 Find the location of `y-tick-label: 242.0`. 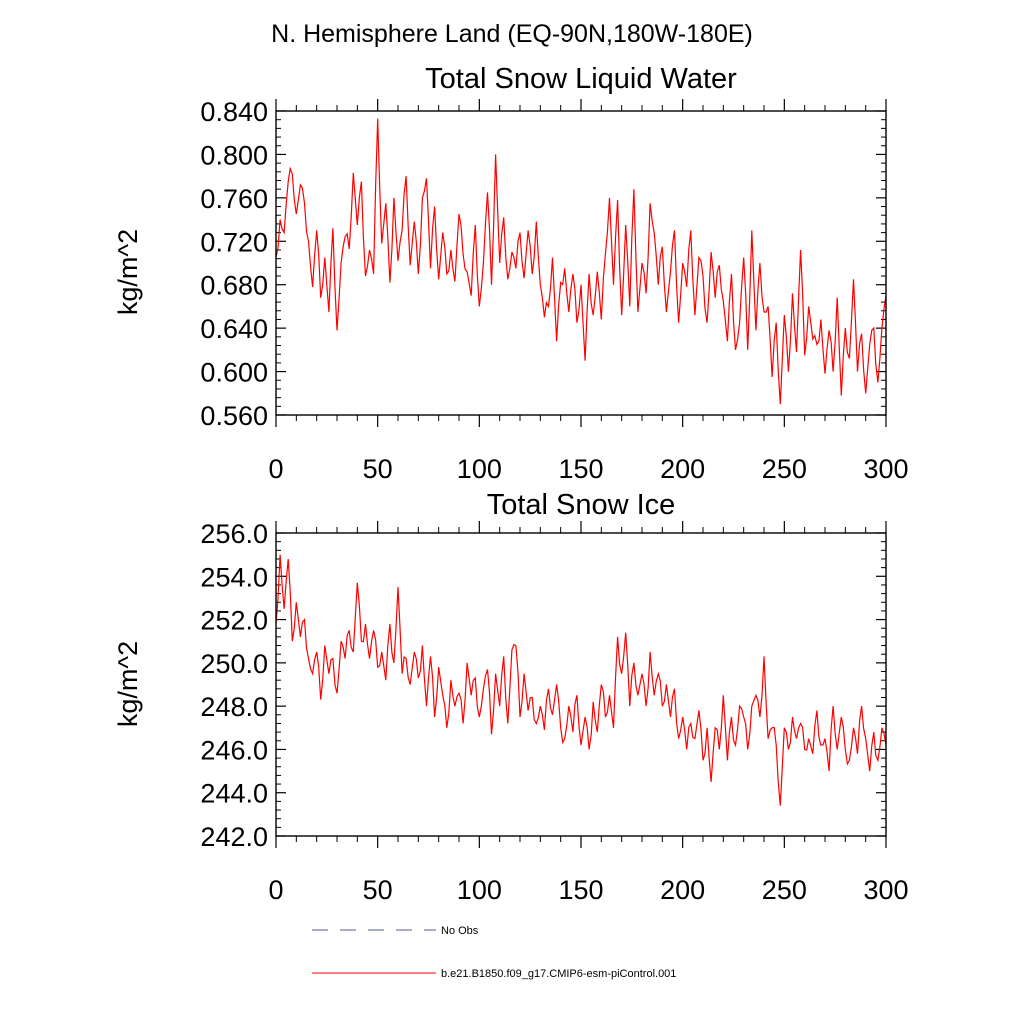

y-tick-label: 242.0 is located at coordinates (234, 837).